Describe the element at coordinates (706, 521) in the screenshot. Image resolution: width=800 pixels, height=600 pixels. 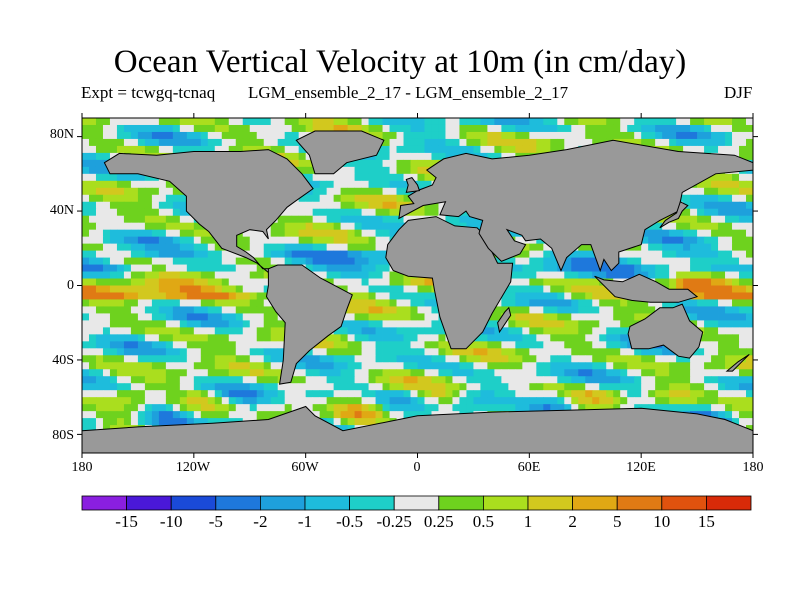
I see `colorbar-label: 15` at that location.